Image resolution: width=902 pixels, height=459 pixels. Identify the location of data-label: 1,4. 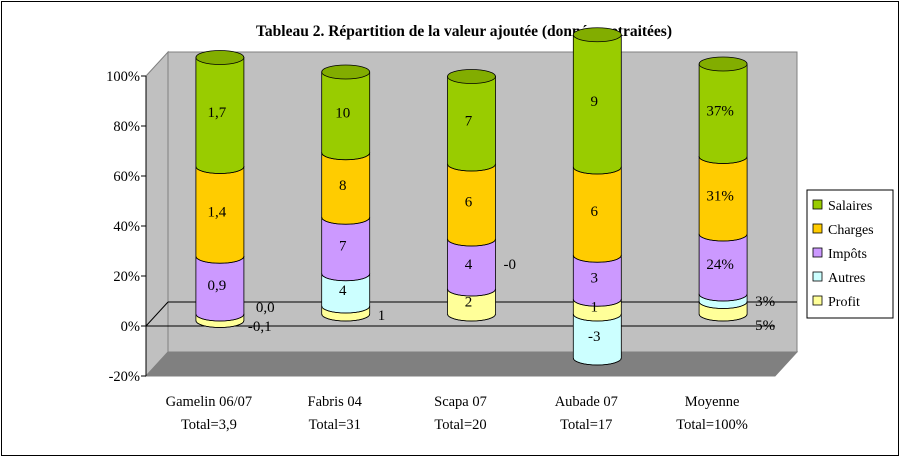
(217, 212).